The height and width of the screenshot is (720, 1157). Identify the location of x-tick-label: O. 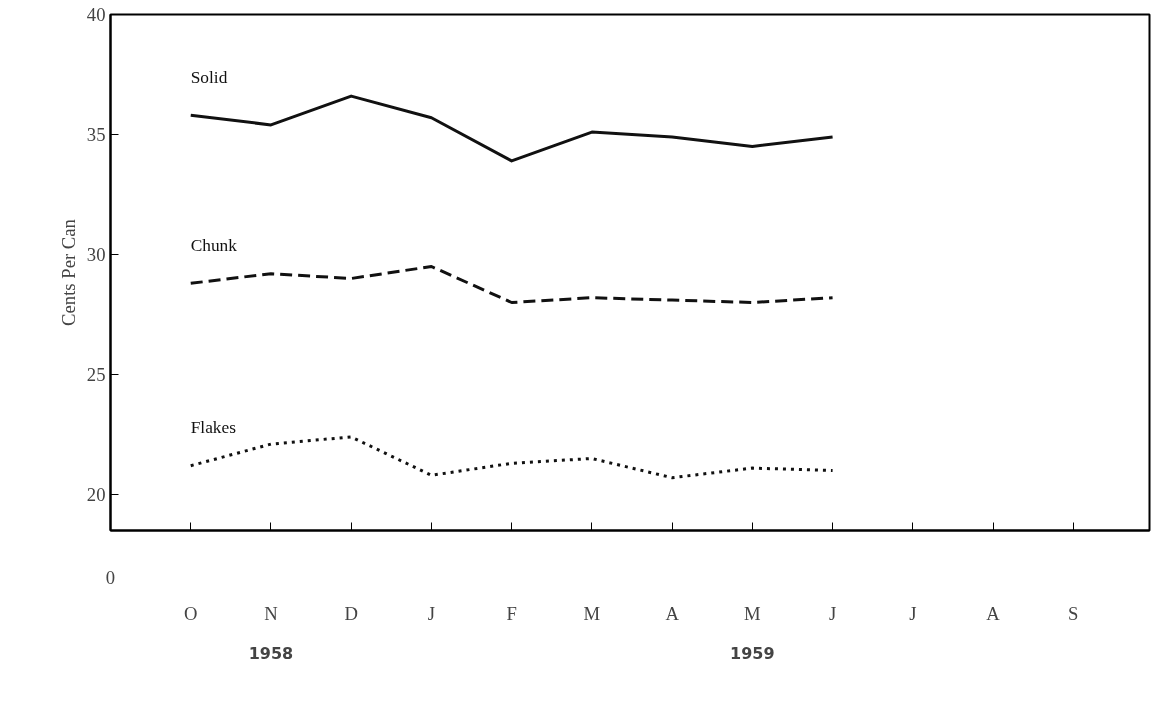
(191, 613).